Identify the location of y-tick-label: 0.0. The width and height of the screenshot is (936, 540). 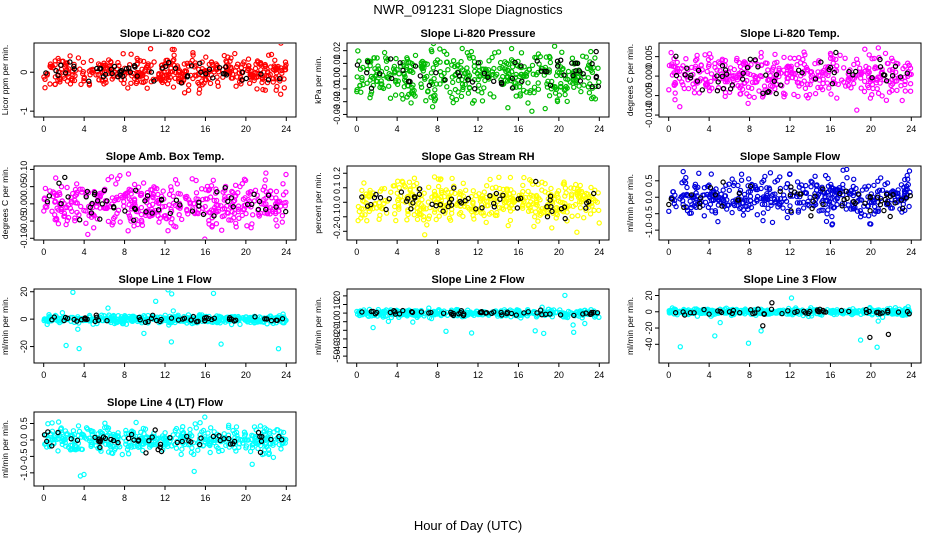
(649, 197).